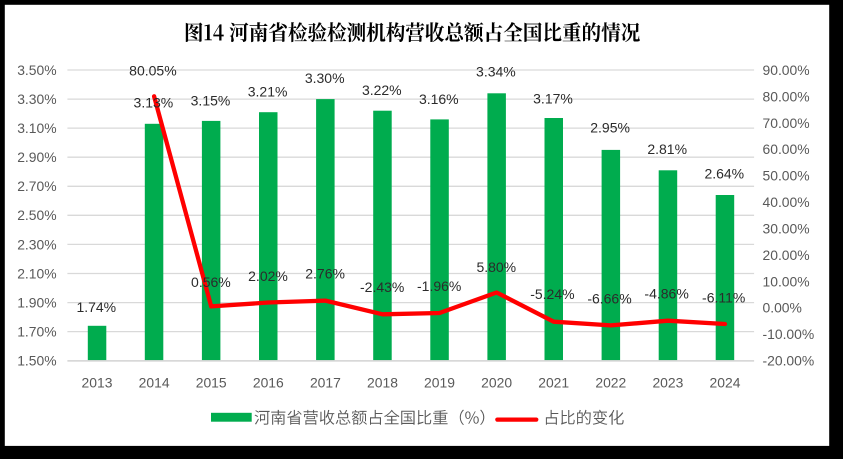 The height and width of the screenshot is (459, 843). What do you see at coordinates (667, 383) in the screenshot?
I see `svg-text: 2023` at bounding box center [667, 383].